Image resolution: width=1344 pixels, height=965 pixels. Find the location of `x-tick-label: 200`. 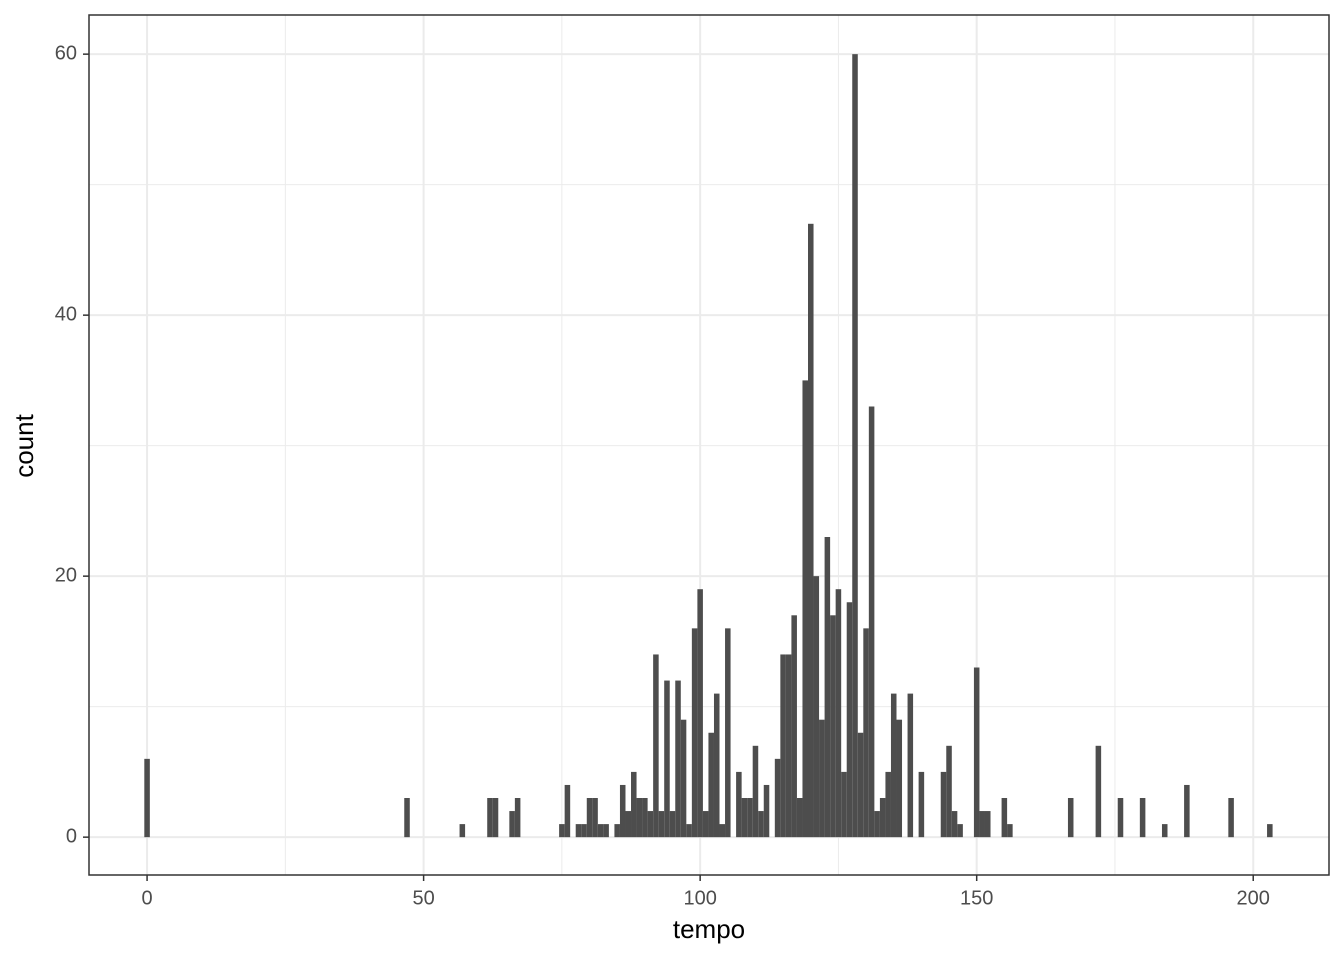

x-tick-label: 200 is located at coordinates (1253, 898).